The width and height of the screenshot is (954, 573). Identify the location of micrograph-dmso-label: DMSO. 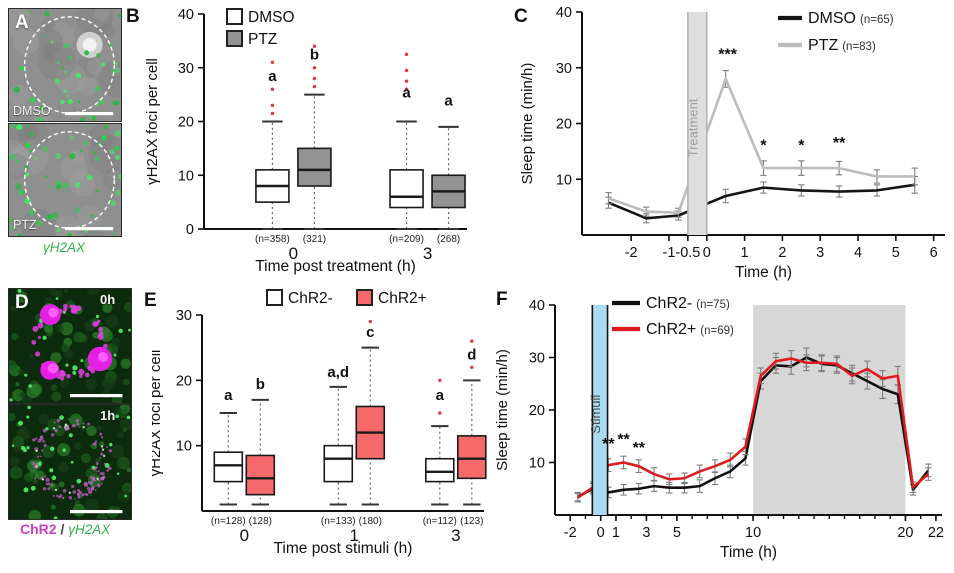
(32, 111).